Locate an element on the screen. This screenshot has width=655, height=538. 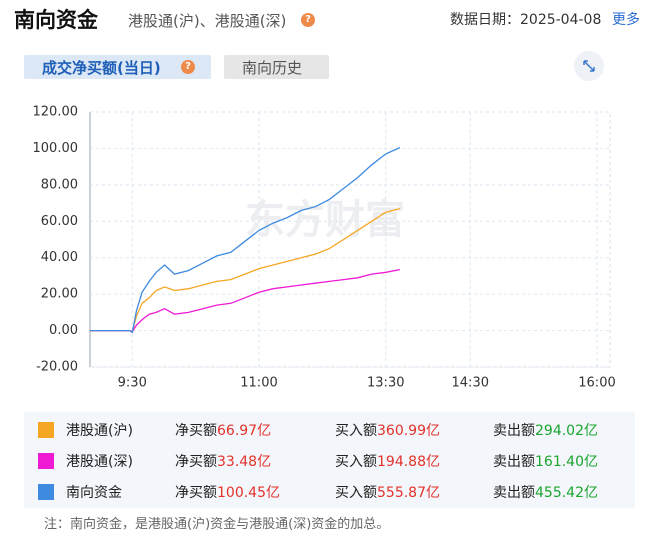
summary-value: 194.88亿 is located at coordinates (408, 462).